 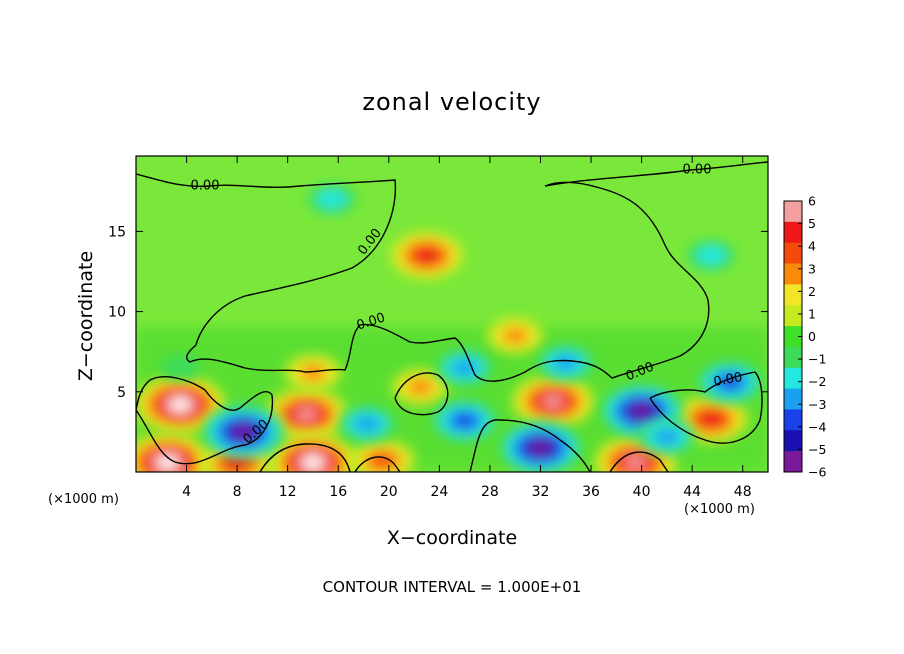 What do you see at coordinates (452, 587) in the screenshot?
I see `contour-interval-note: CONTOUR INTERVAL = 1.000E+01` at bounding box center [452, 587].